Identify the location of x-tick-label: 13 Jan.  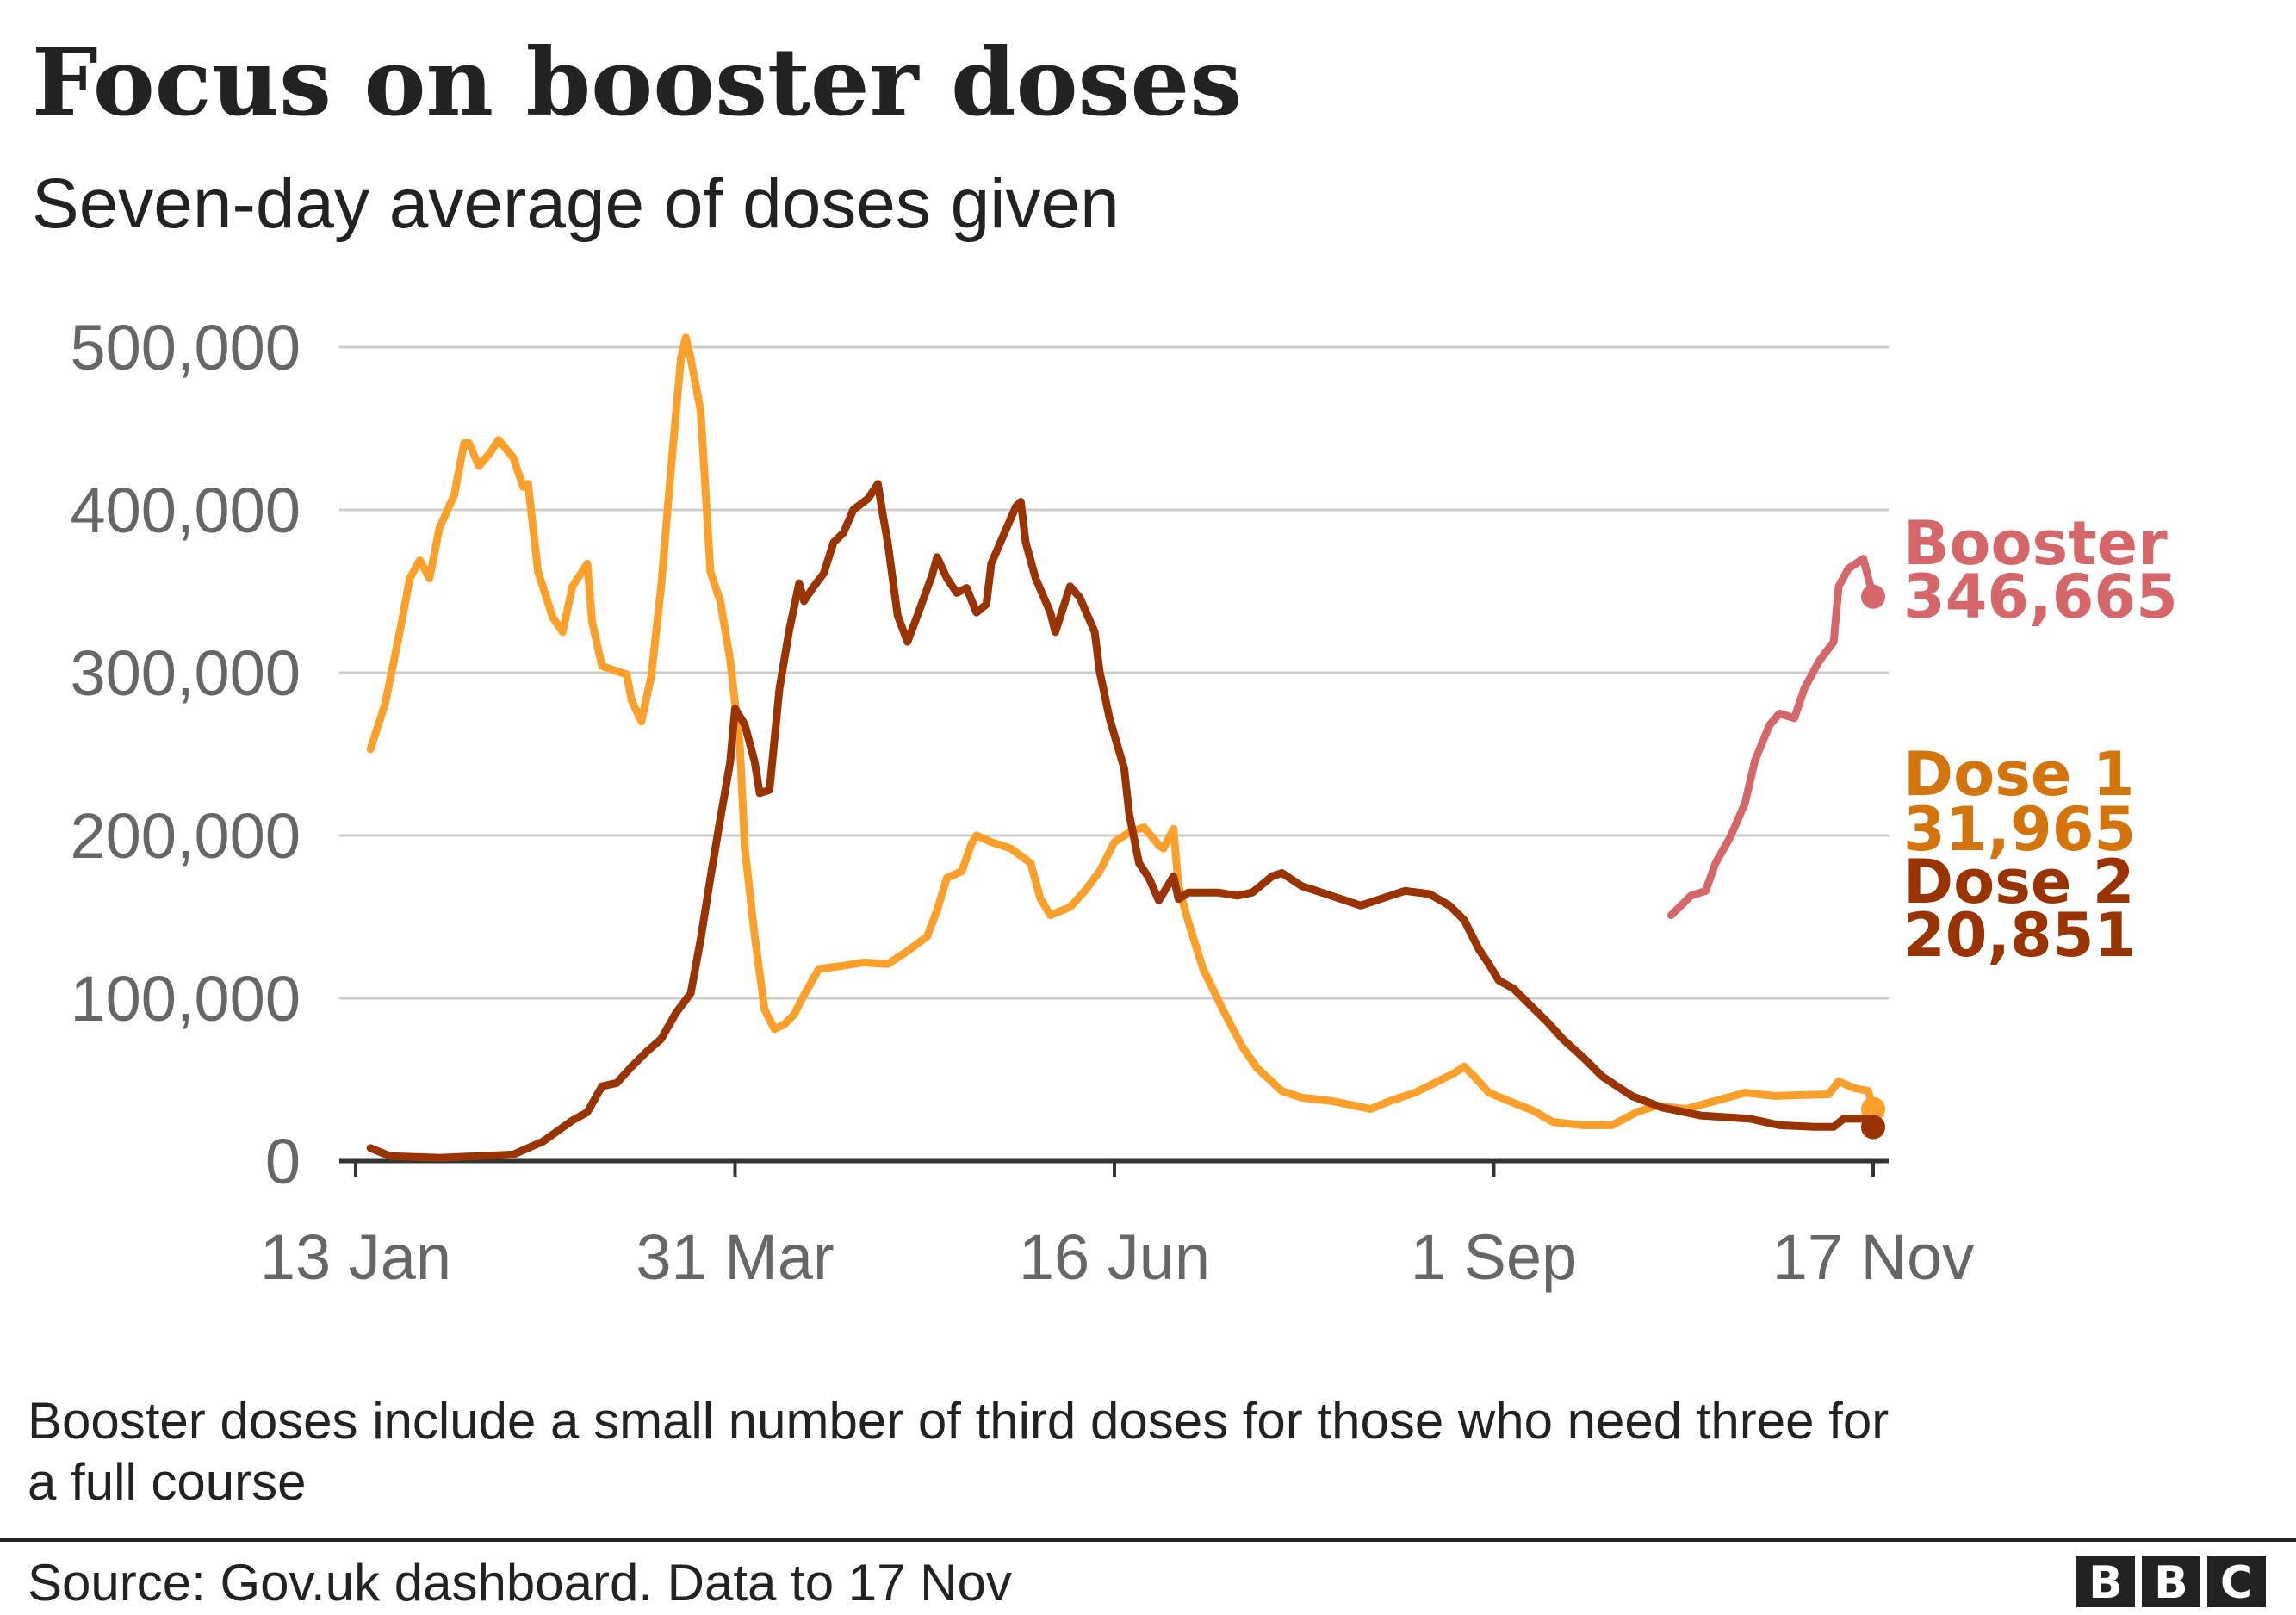
(355, 1257).